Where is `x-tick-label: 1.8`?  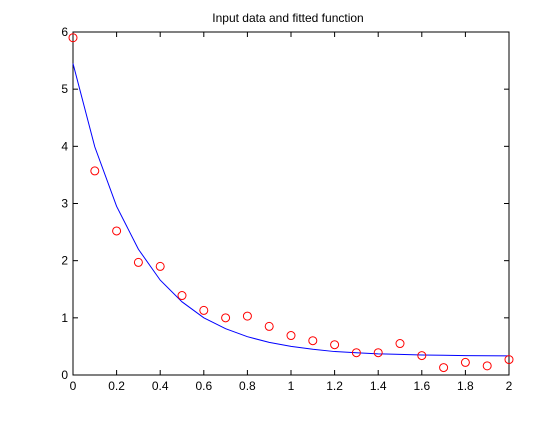 x-tick-label: 1.8 is located at coordinates (465, 386).